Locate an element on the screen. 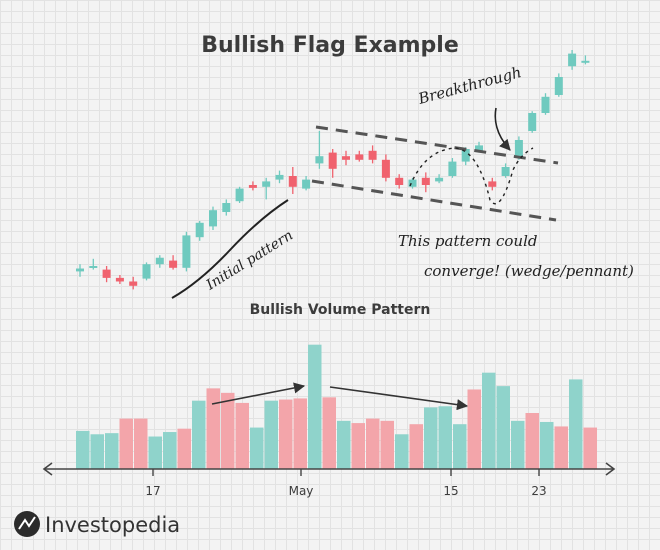 The height and width of the screenshot is (550, 660). volume-arrows is located at coordinates (340, 396).